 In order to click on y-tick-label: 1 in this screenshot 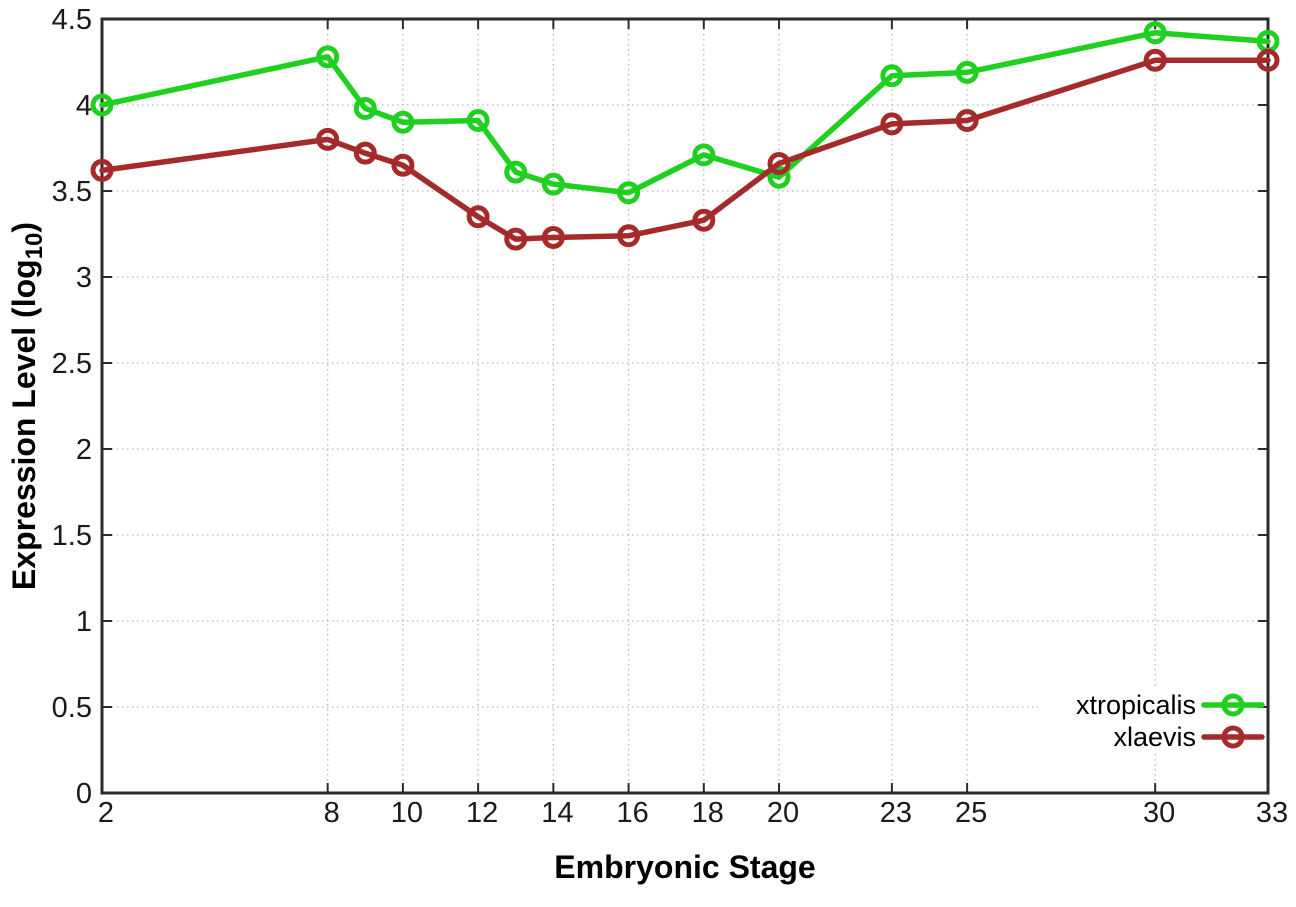, I will do `click(84, 622)`.